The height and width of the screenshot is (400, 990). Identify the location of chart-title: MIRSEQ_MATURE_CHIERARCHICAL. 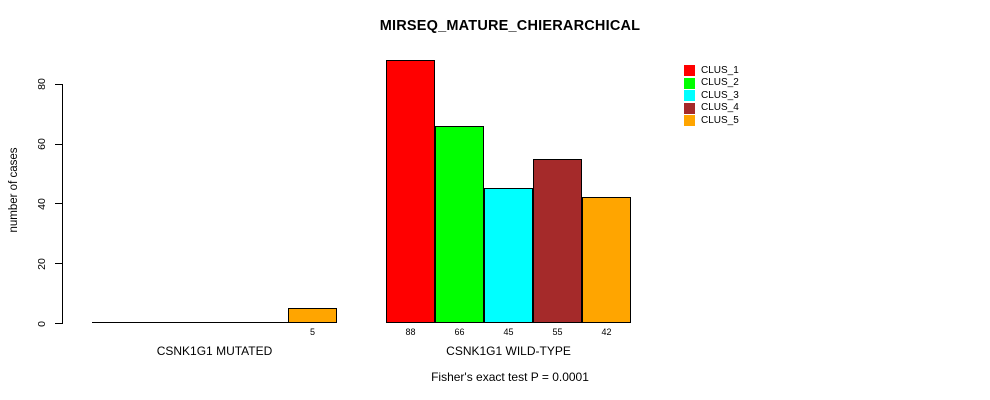
(510, 26).